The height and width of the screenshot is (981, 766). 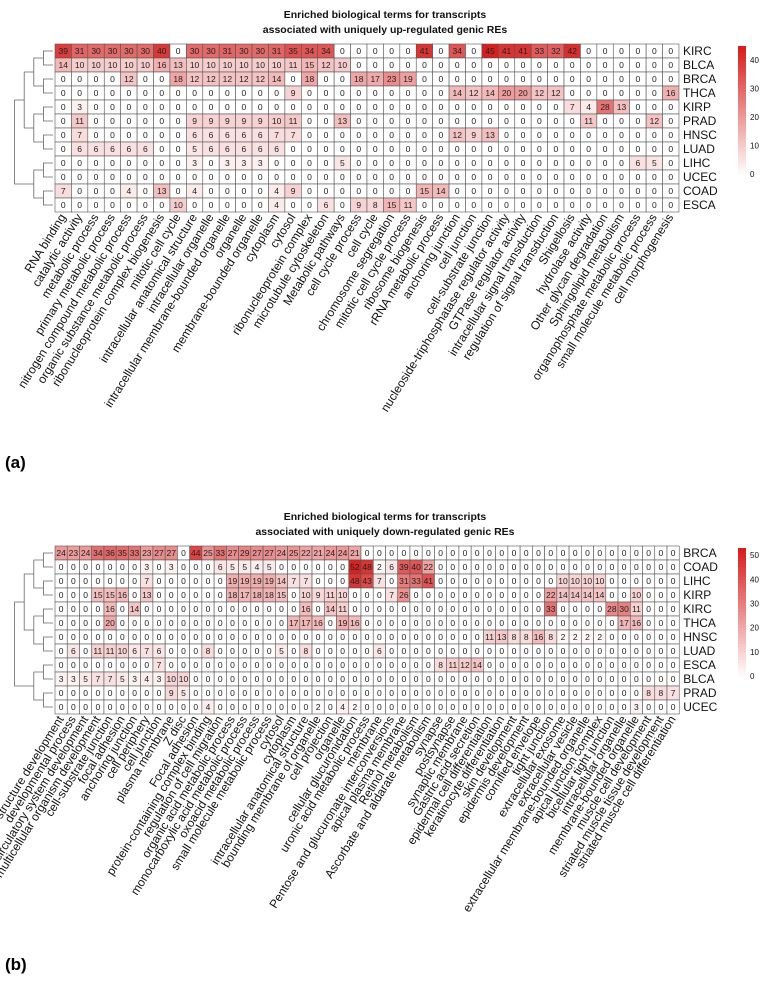 What do you see at coordinates (392, 79) in the screenshot?
I see `cell-value: 23` at bounding box center [392, 79].